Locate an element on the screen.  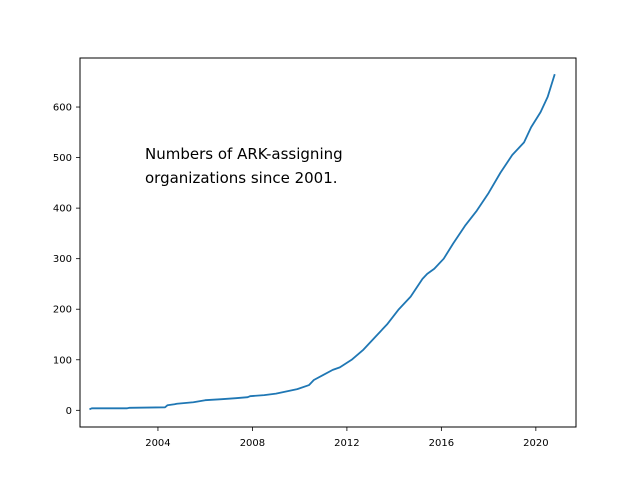
x-axis-ticks: 2004 2008 2012 2016 2020 is located at coordinates (347, 438).